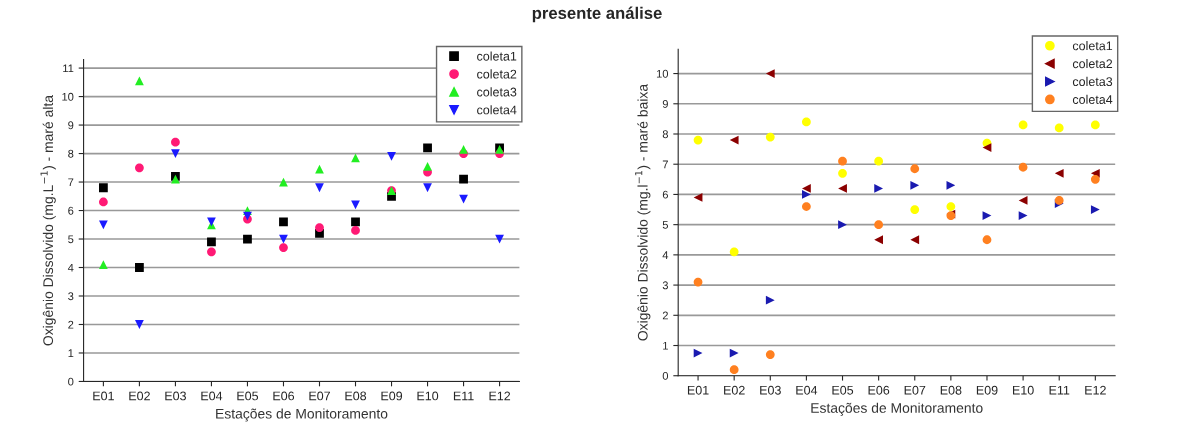  What do you see at coordinates (68, 68) in the screenshot?
I see `y-tick-label: 11` at bounding box center [68, 68].